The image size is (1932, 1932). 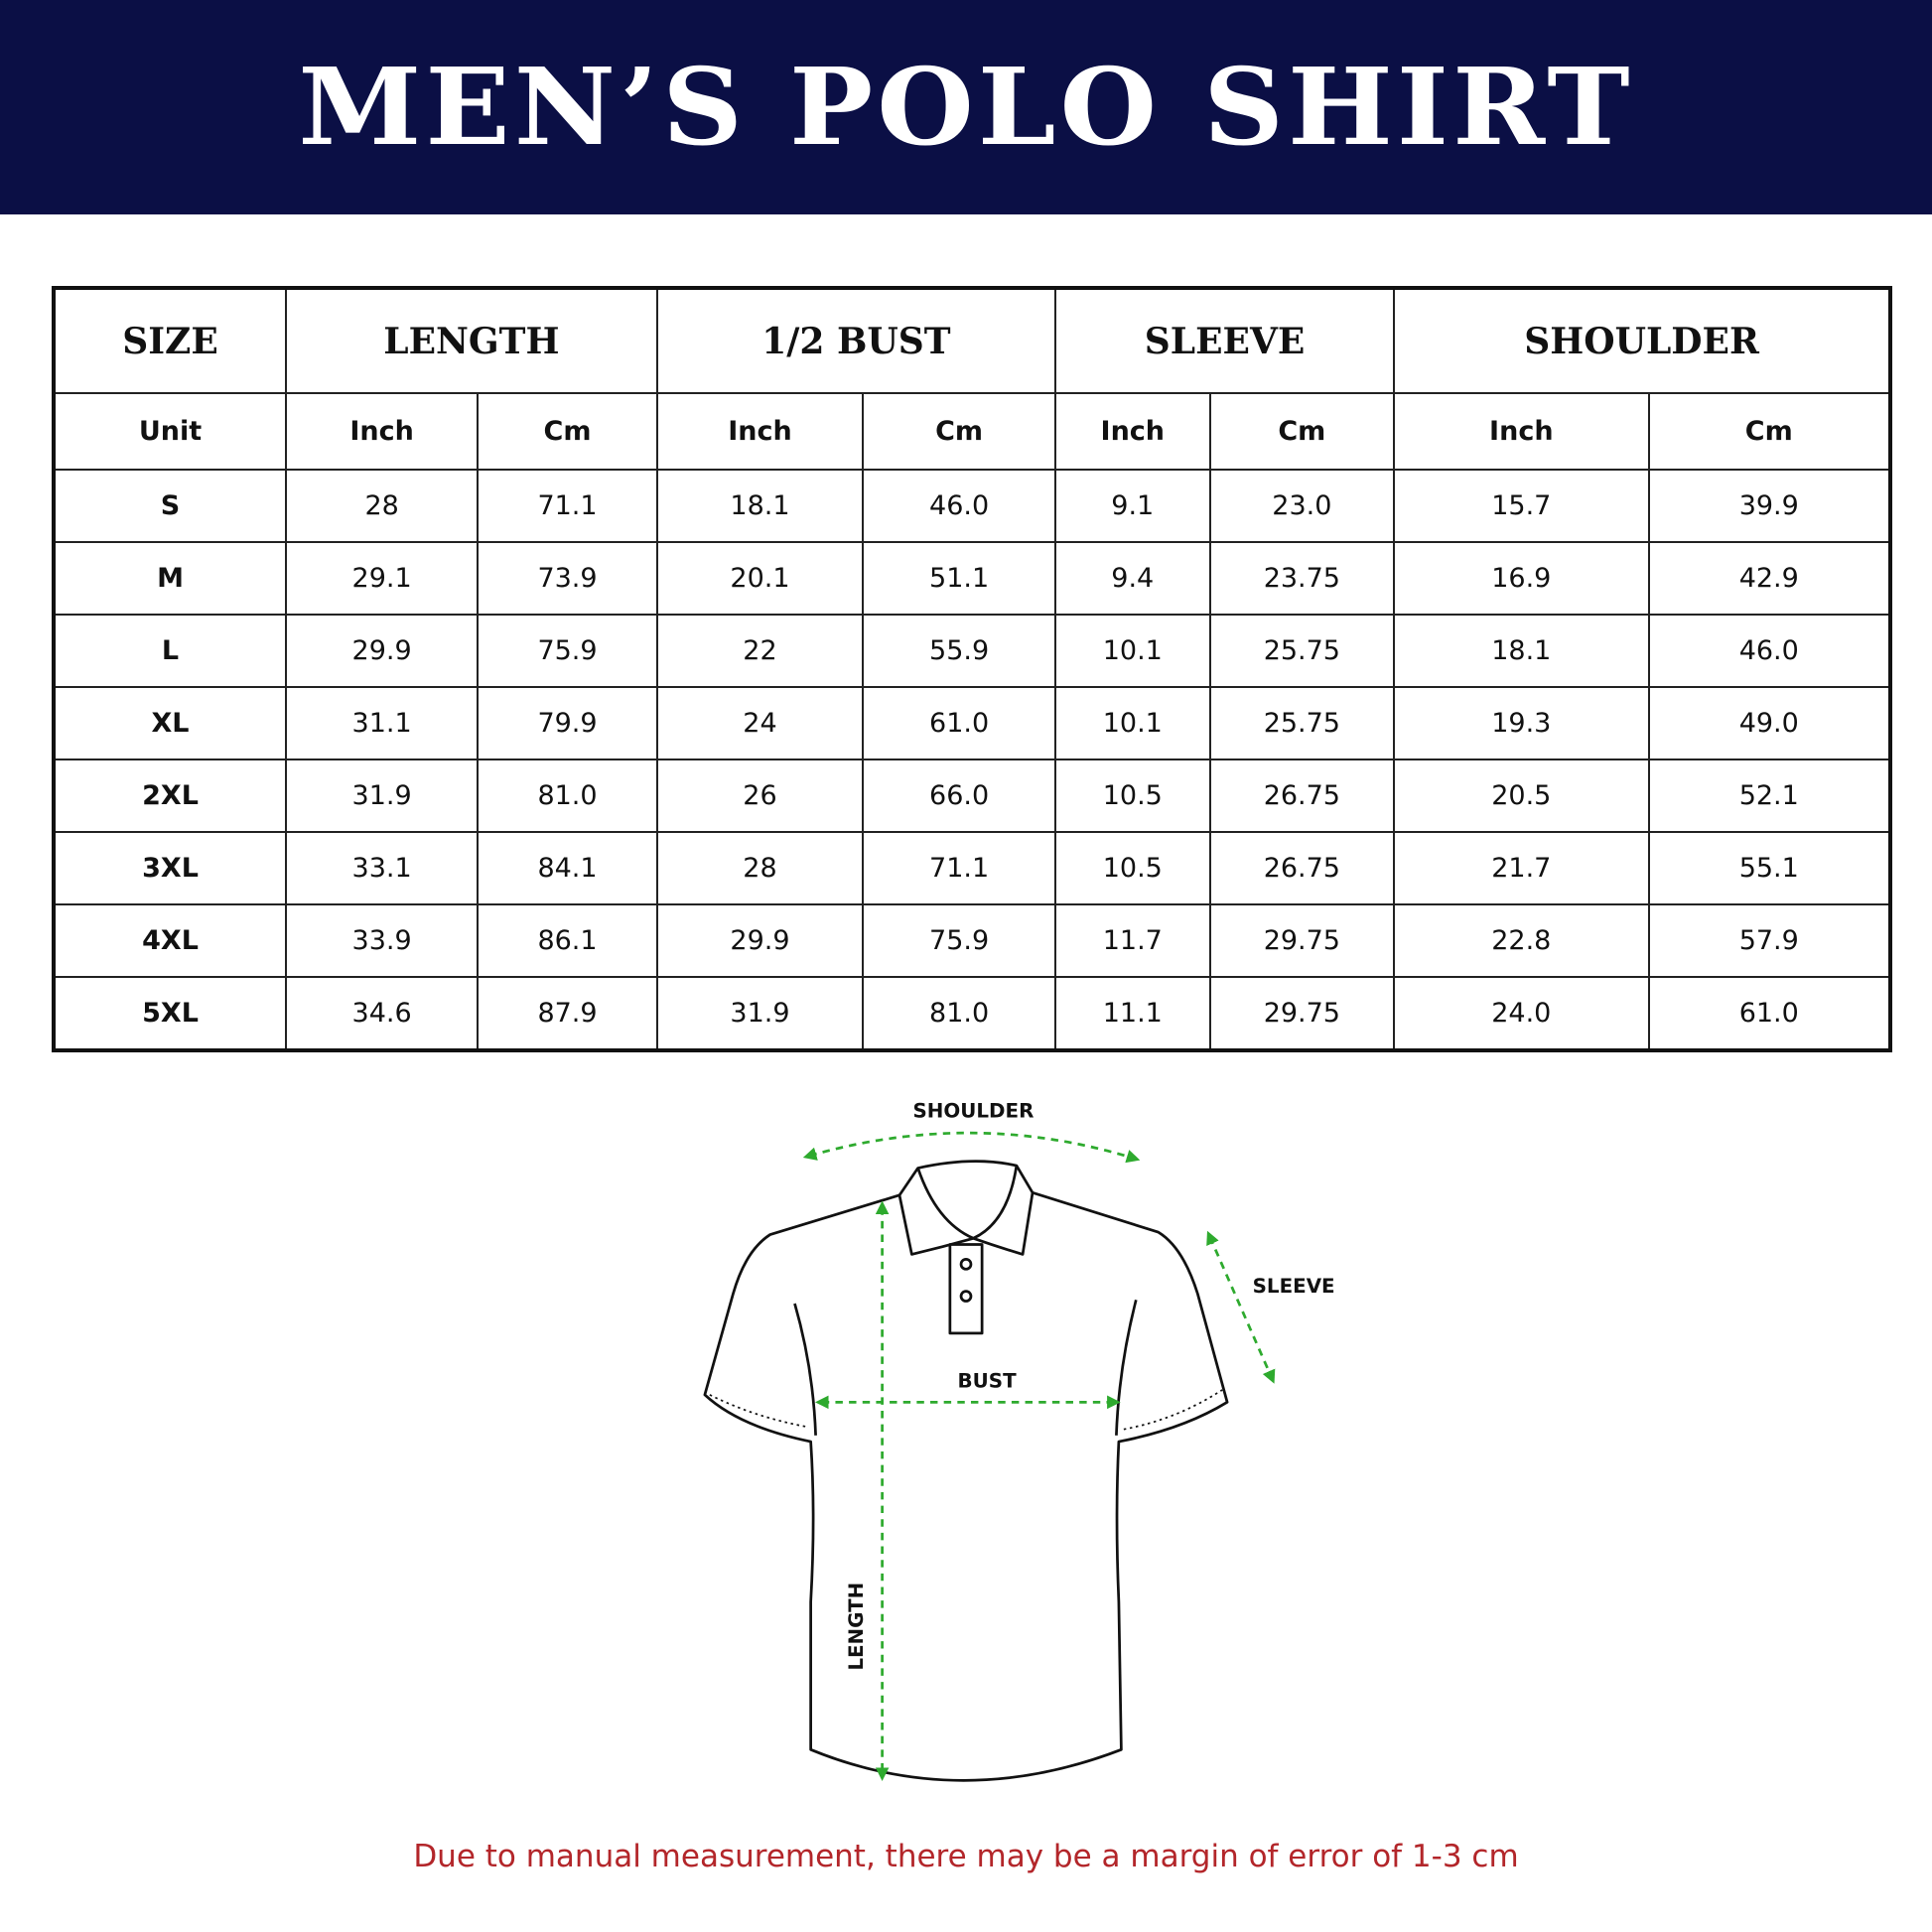 I want to click on header-bust: 1/2 BUST, so click(x=856, y=340).